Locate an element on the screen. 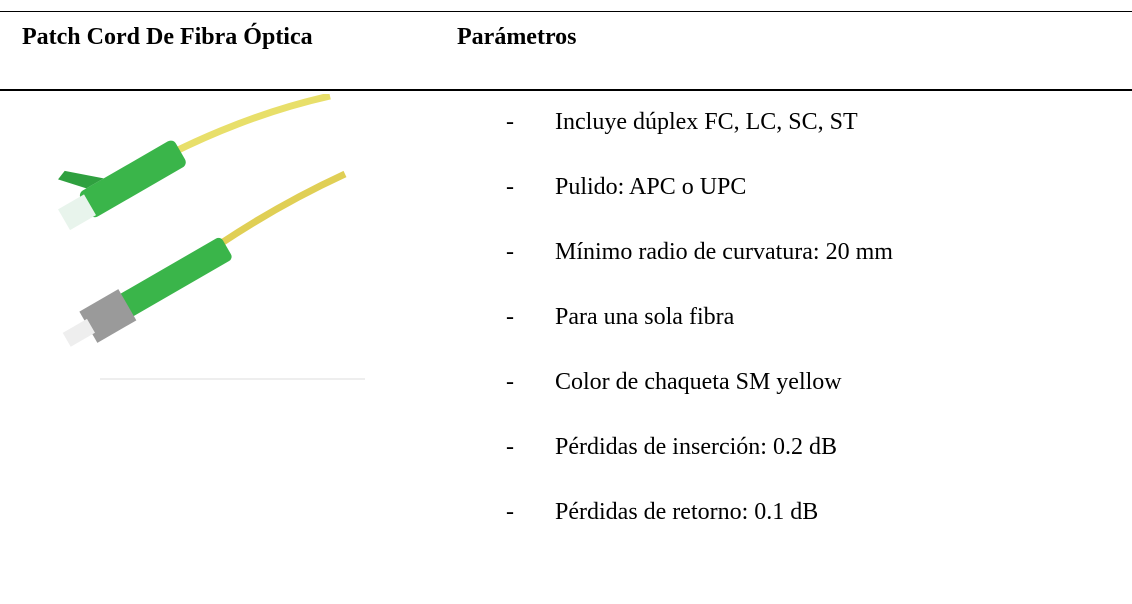 The height and width of the screenshot is (604, 1132). top-rule is located at coordinates (566, 11).